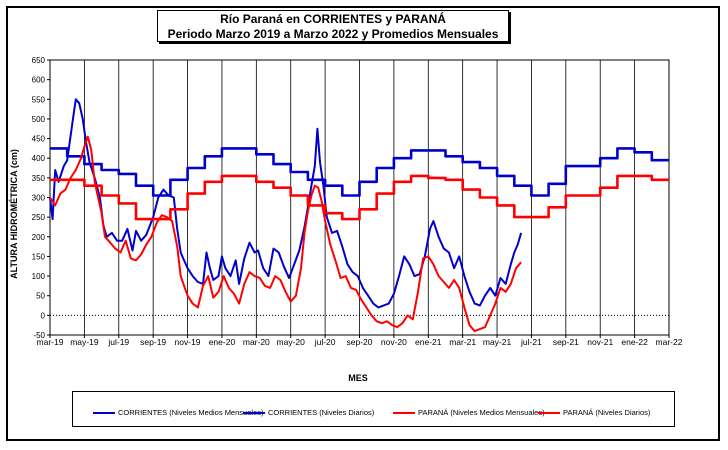 The width and height of the screenshot is (728, 450). Describe the element at coordinates (222, 342) in the screenshot. I see `x-tick-label: ene-20` at that location.